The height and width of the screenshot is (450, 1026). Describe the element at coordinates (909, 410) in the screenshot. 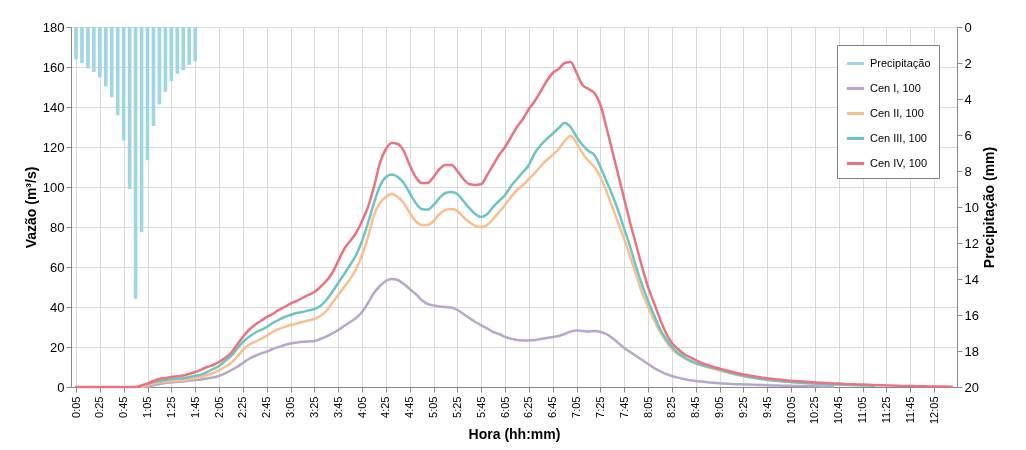

I see `x-tick-label: 11:45` at that location.